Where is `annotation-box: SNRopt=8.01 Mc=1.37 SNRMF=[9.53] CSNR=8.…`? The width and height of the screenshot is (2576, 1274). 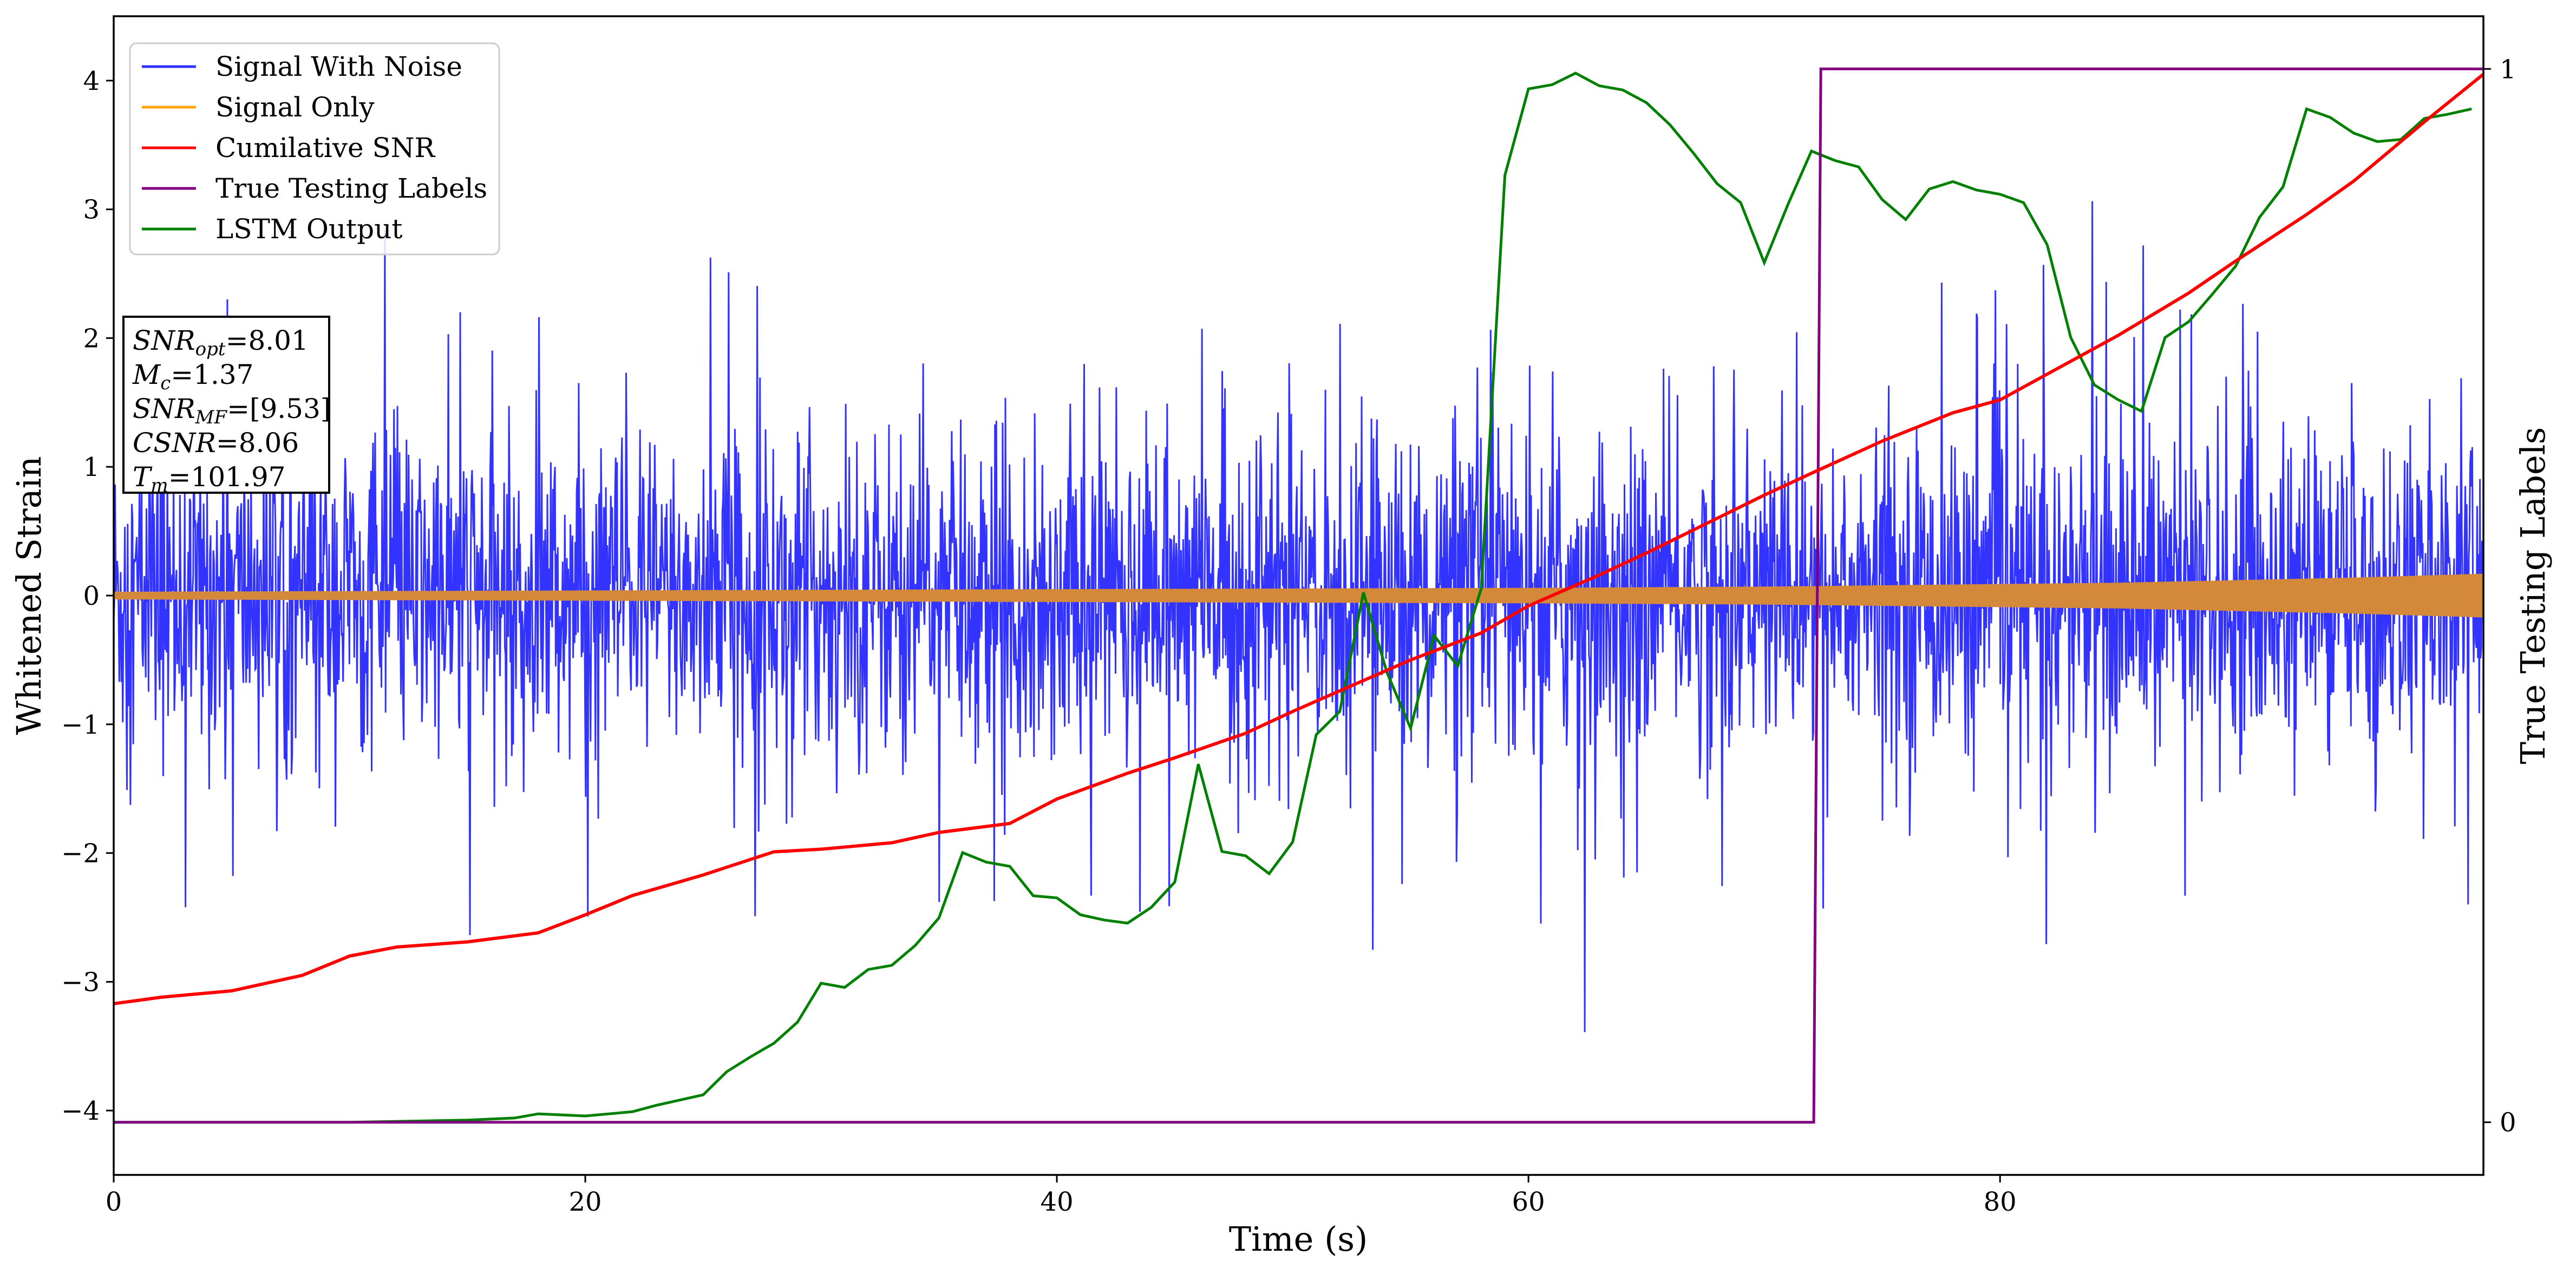 annotation-box: SNRopt=8.01 Mc=1.37 SNRMF=[9.53] CSNR=8.… is located at coordinates (227, 406).